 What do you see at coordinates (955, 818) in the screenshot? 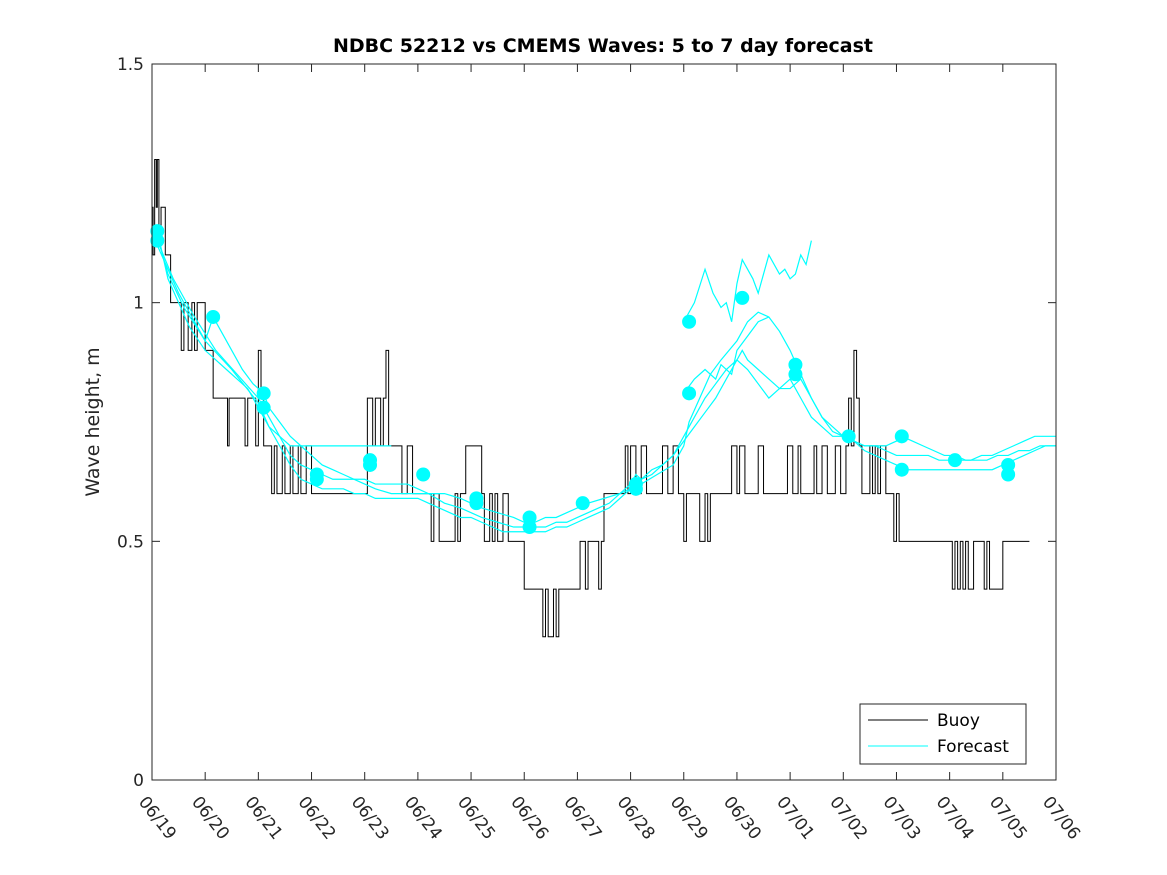
I see `x-tick-label: 07/04` at bounding box center [955, 818].